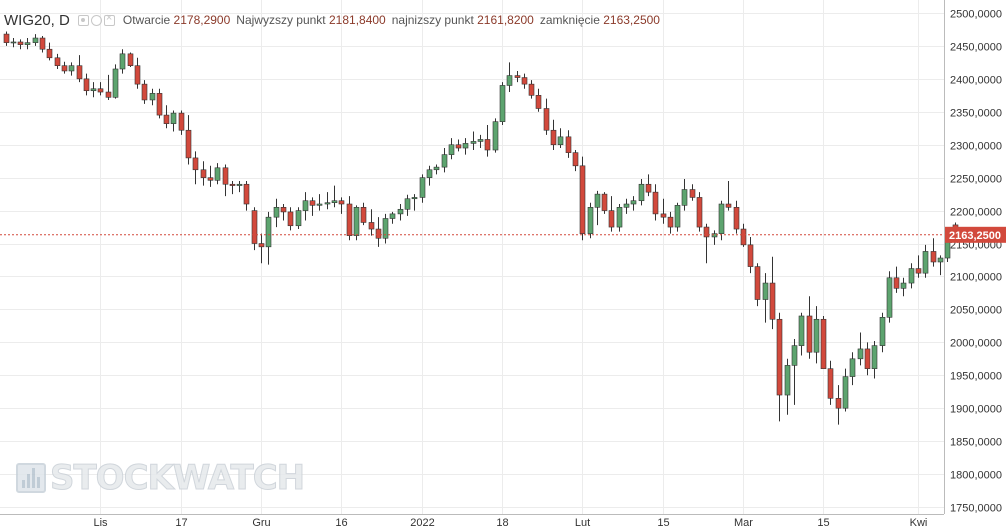 The width and height of the screenshot is (1006, 531). I want to click on y-tick-label: 2200,0000, so click(976, 213).